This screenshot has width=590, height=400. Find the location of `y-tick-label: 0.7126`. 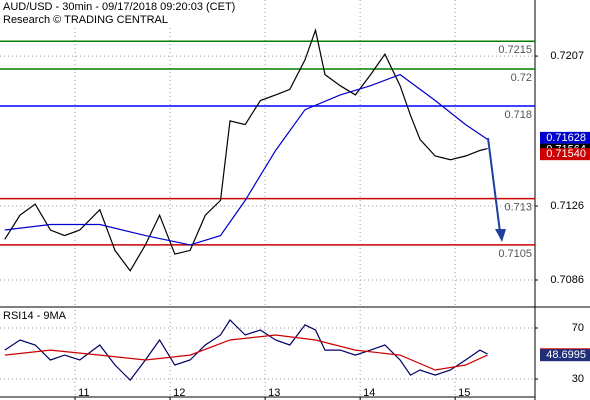

y-tick-label: 0.7126 is located at coordinates (567, 206).